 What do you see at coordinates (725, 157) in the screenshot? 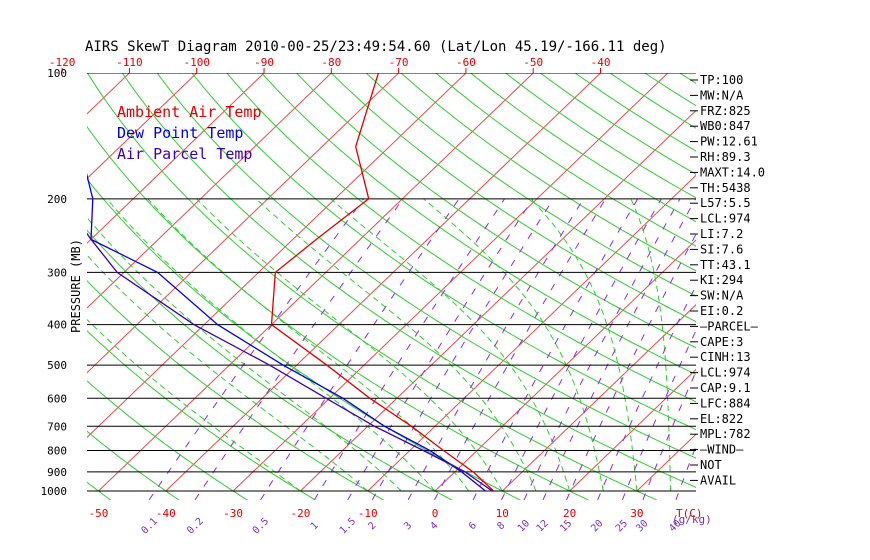
I see `stability-index-label: RH:89.3` at bounding box center [725, 157].